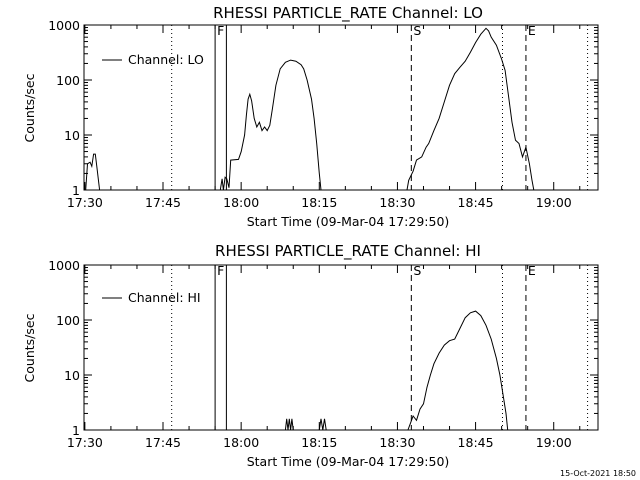  I want to click on x-tick-label-hi: 17:45, so click(163, 442).